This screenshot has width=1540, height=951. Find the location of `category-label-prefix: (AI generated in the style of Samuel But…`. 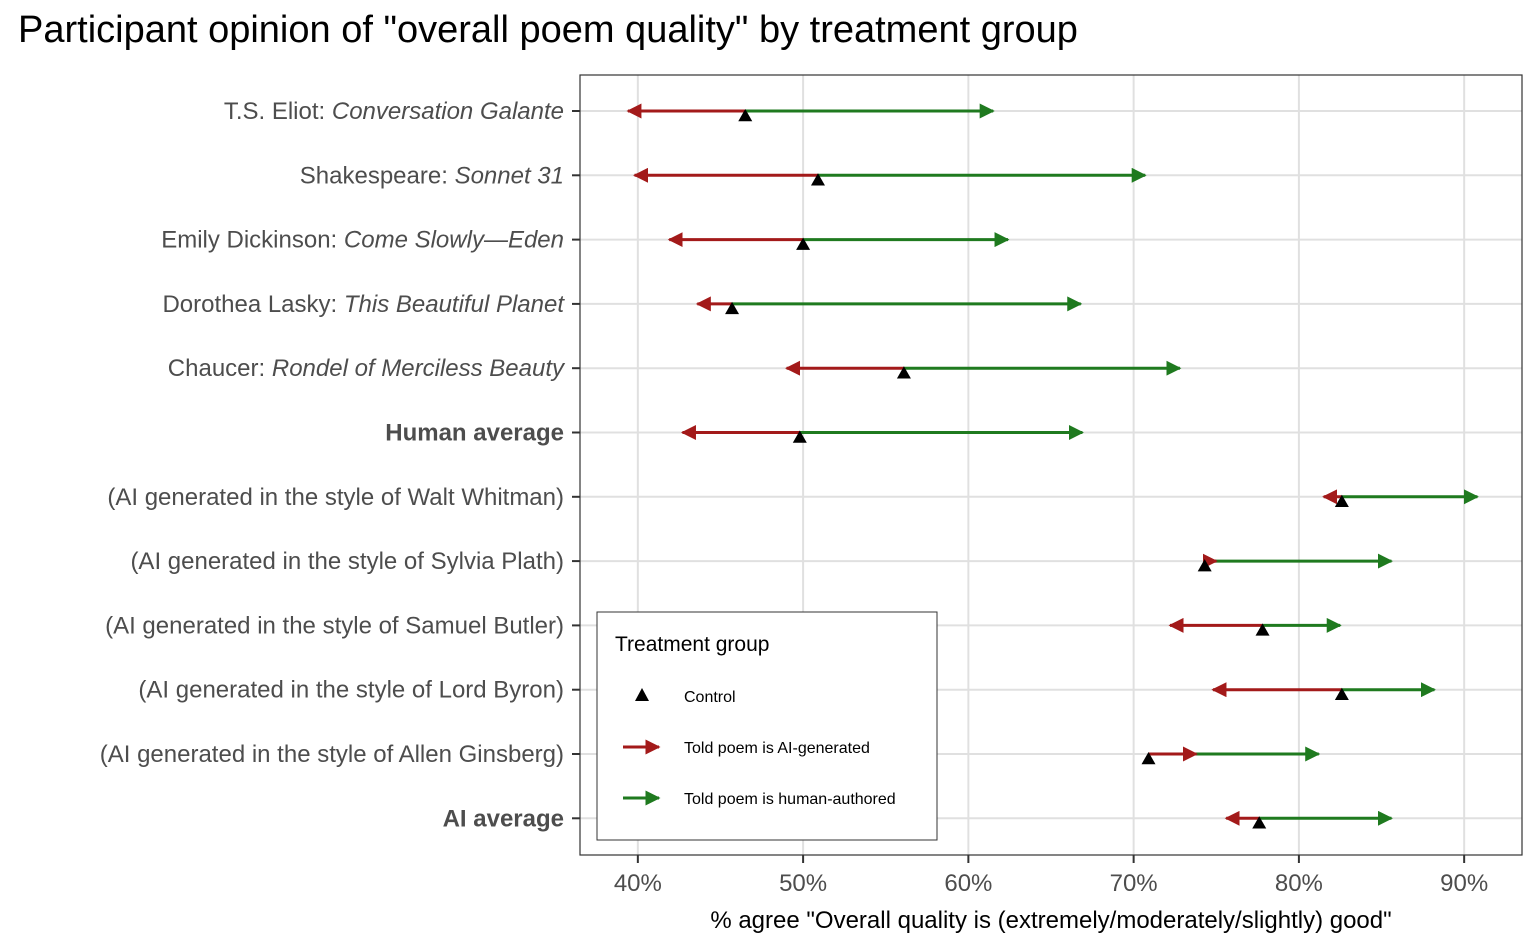

category-label-prefix: (AI generated in the style of Samuel But… is located at coordinates (334, 625).